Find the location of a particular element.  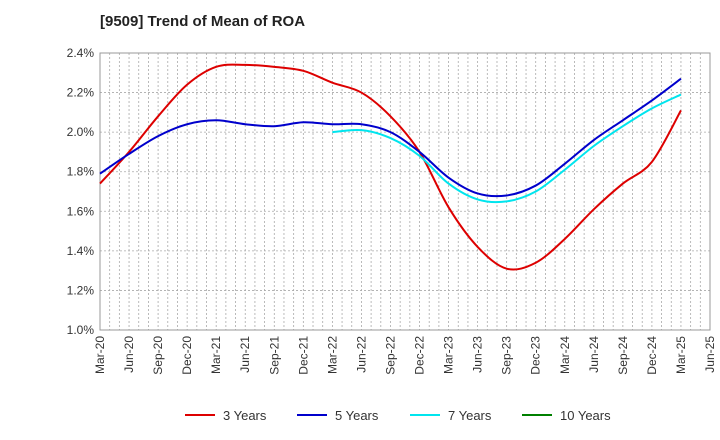

y-tick-label: 1.4% is located at coordinates (81, 251).